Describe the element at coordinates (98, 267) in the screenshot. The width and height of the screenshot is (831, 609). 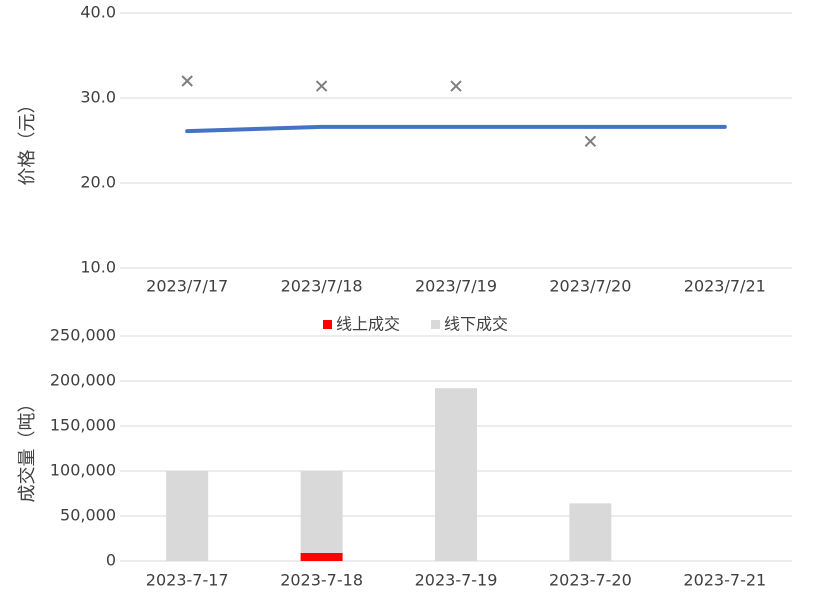
I see `y-tick-label: 10.0` at that location.